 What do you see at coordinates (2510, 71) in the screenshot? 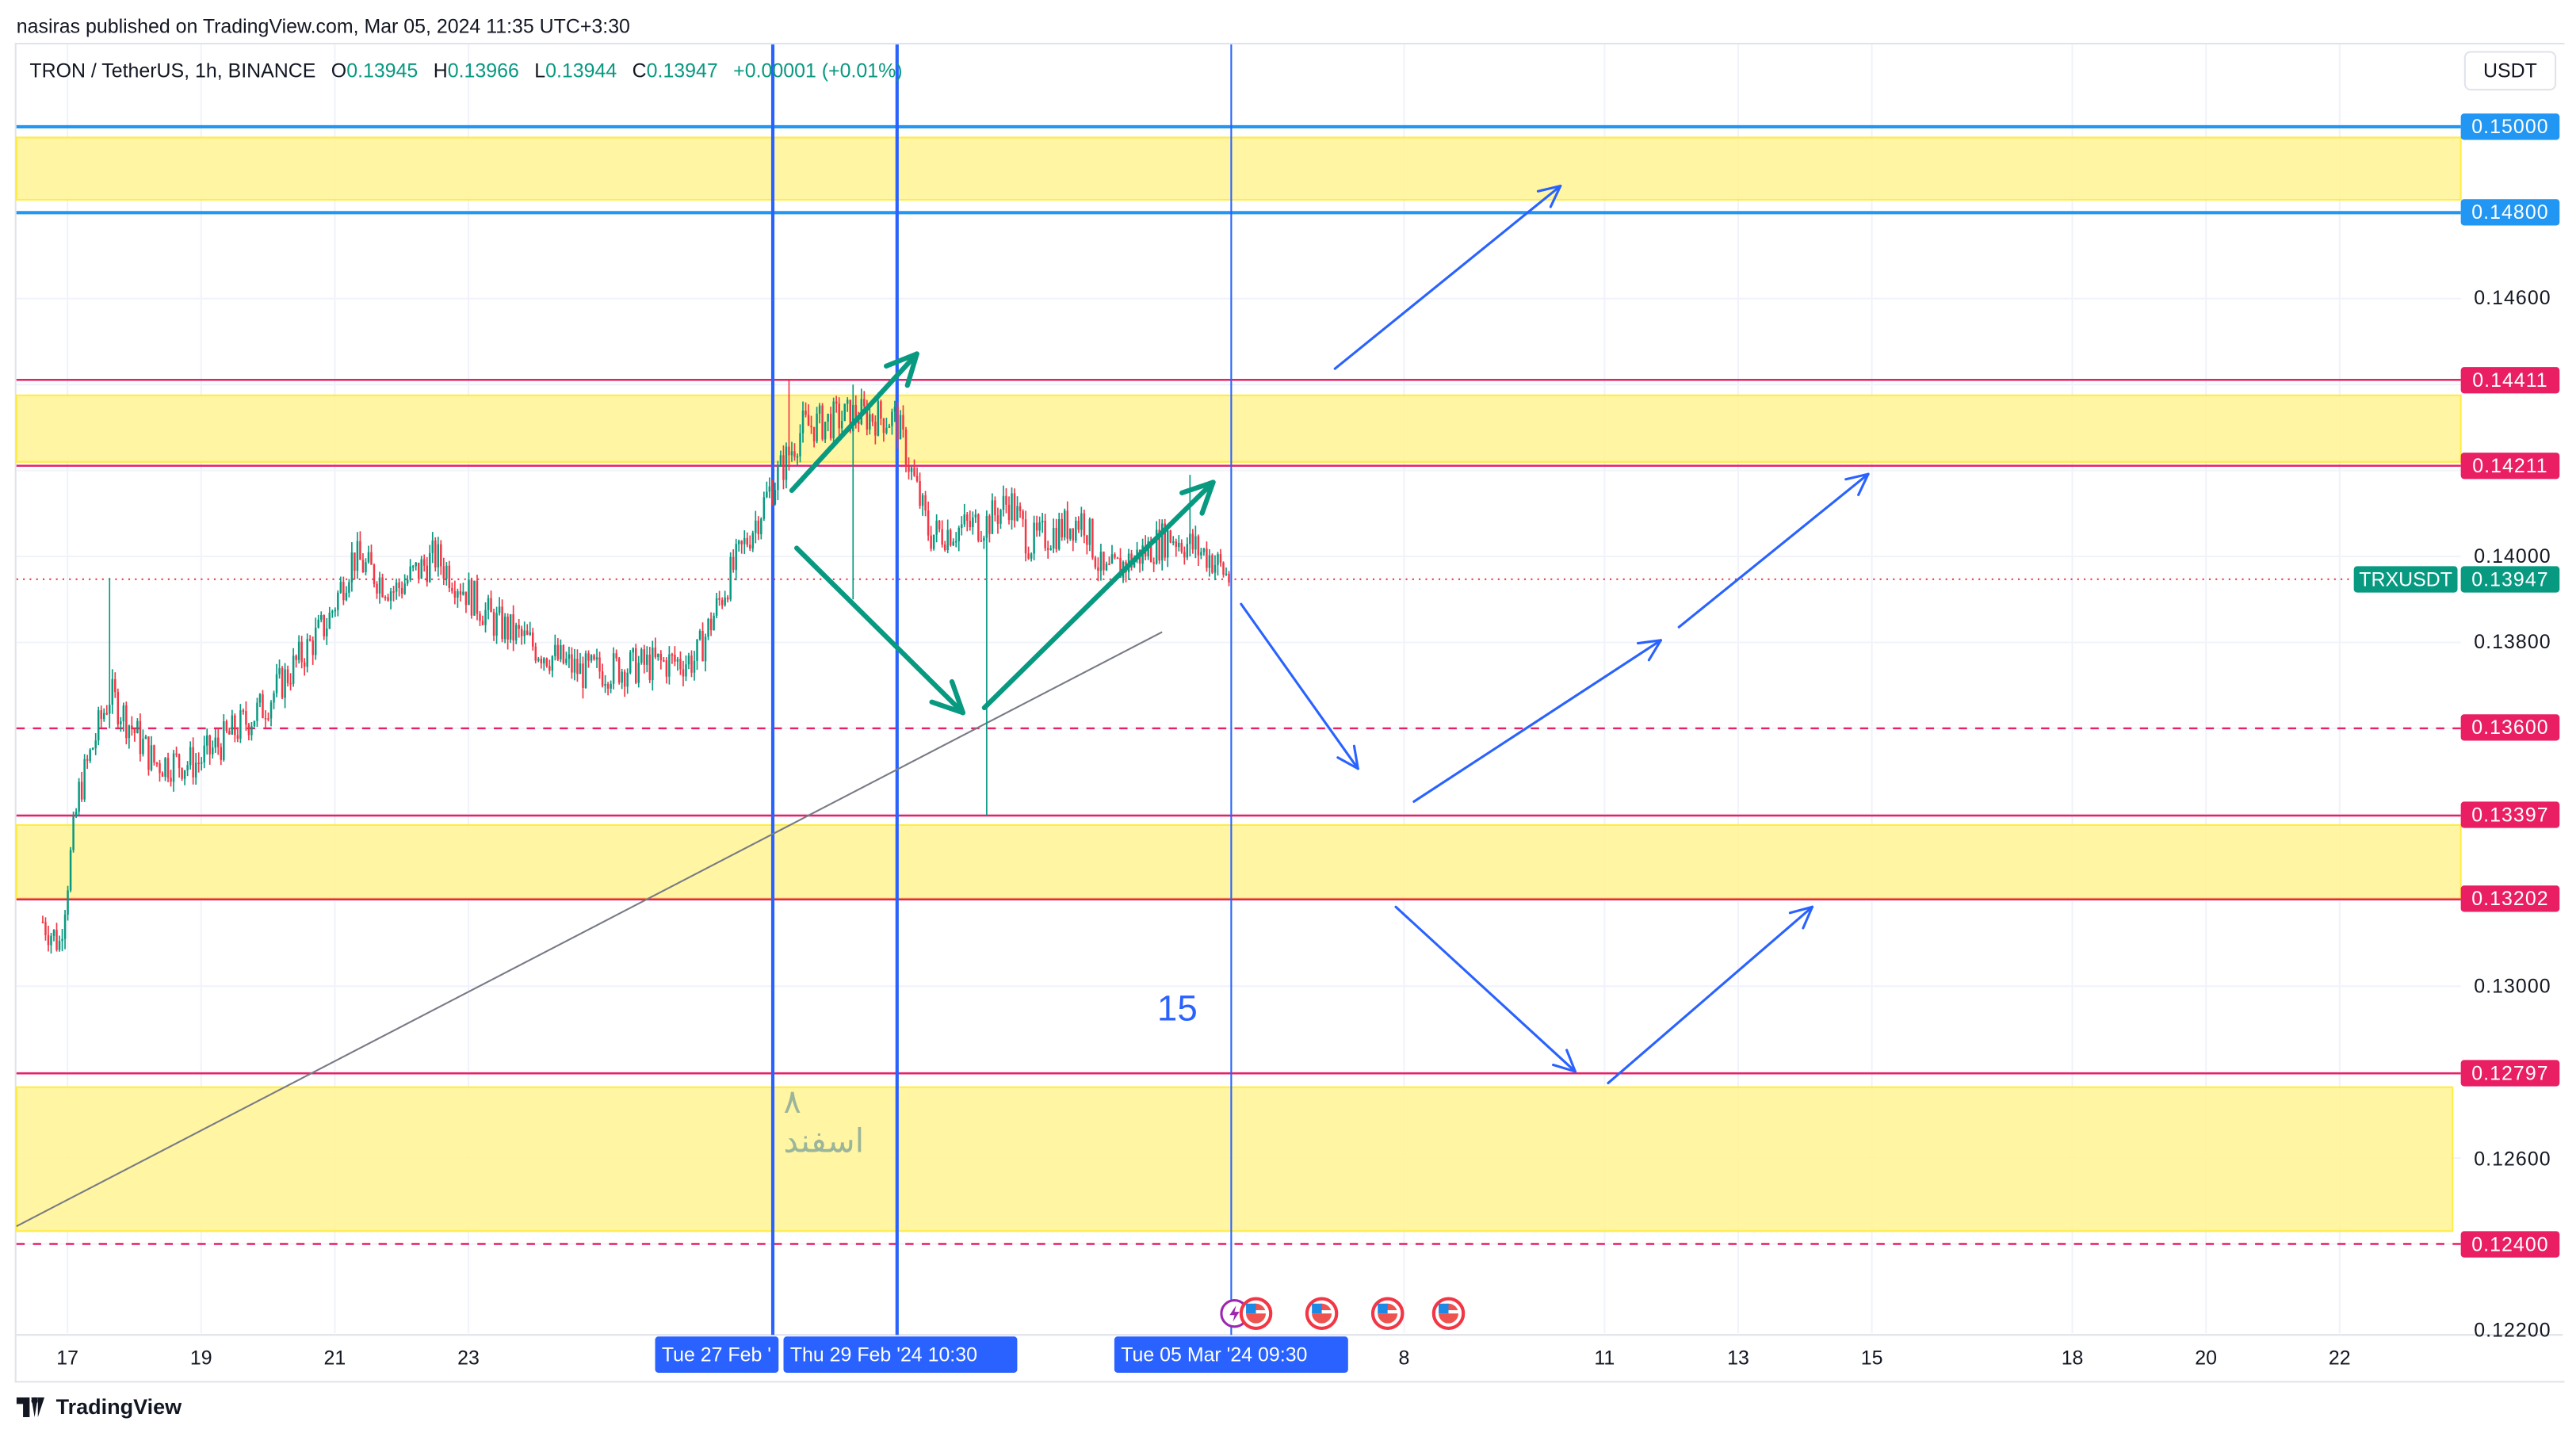
I see `currency-button: USDT` at bounding box center [2510, 71].